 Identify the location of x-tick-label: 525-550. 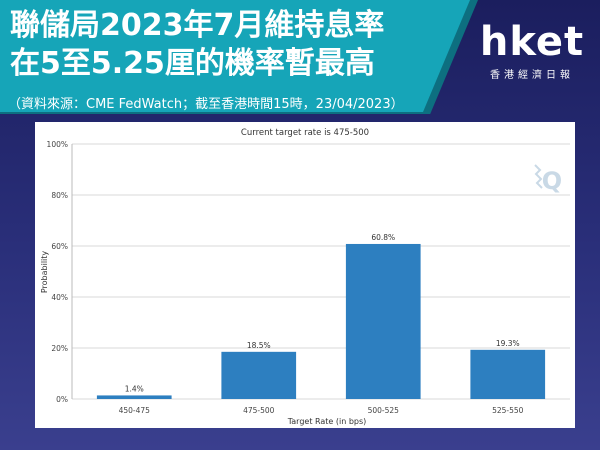
(508, 410).